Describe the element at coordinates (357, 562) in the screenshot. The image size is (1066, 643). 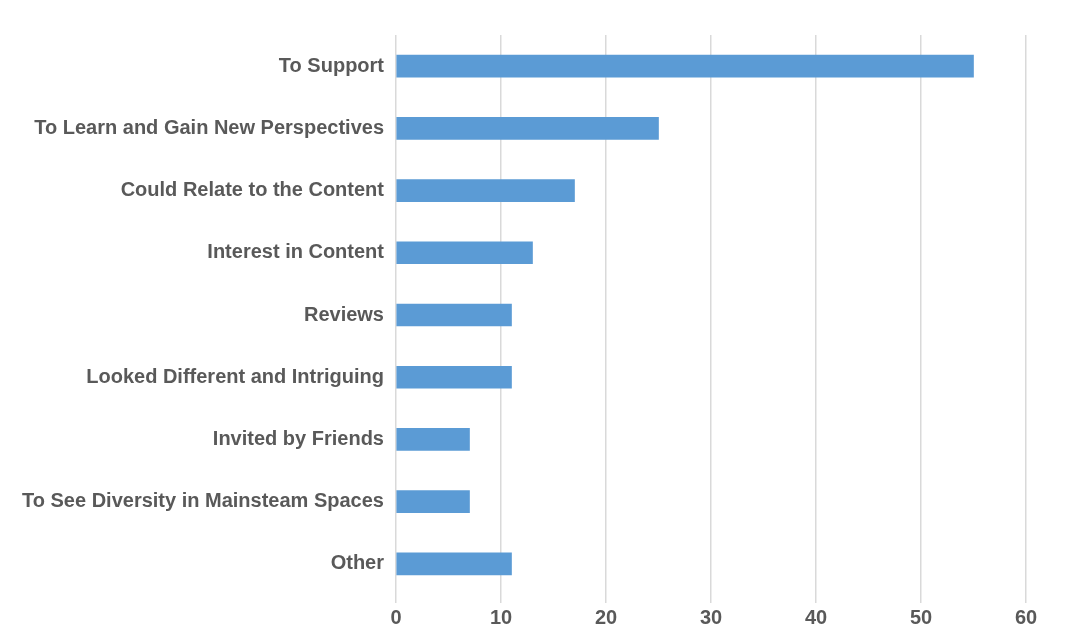
I see `y-tick-label: Other` at that location.